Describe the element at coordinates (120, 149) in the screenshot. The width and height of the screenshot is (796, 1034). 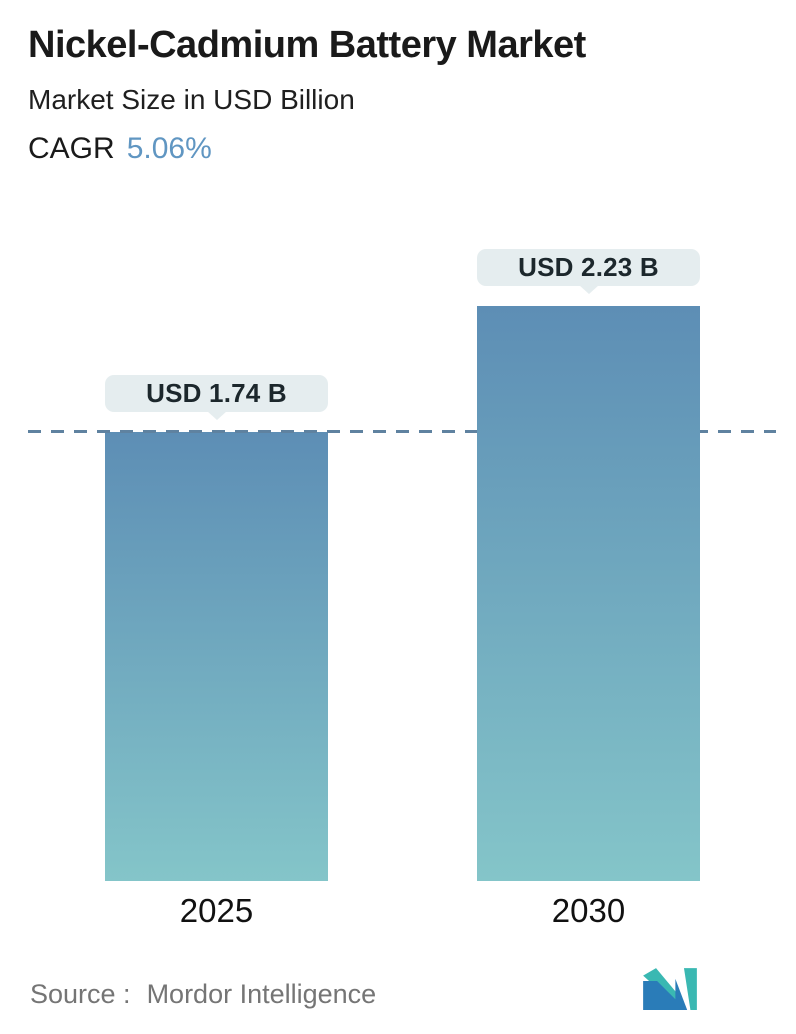
I see `cagr-row: CAGR 5.06%` at that location.